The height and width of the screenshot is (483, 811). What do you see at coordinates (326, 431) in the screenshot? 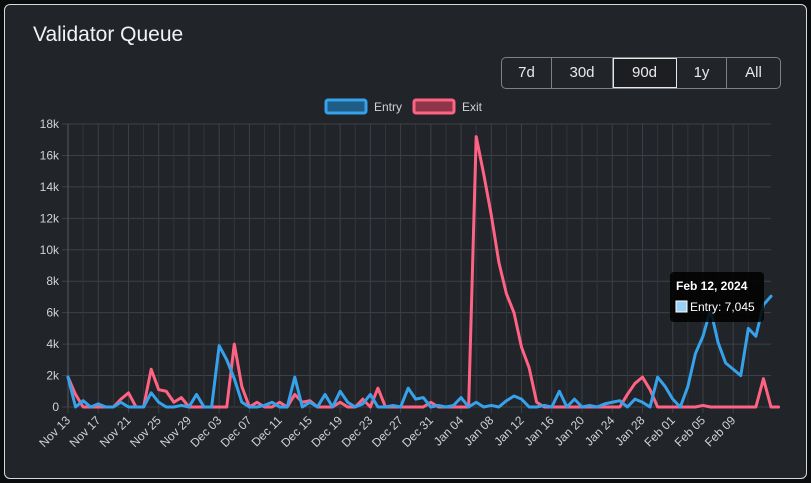
I see `x-tick-label: Dec 19` at bounding box center [326, 431].